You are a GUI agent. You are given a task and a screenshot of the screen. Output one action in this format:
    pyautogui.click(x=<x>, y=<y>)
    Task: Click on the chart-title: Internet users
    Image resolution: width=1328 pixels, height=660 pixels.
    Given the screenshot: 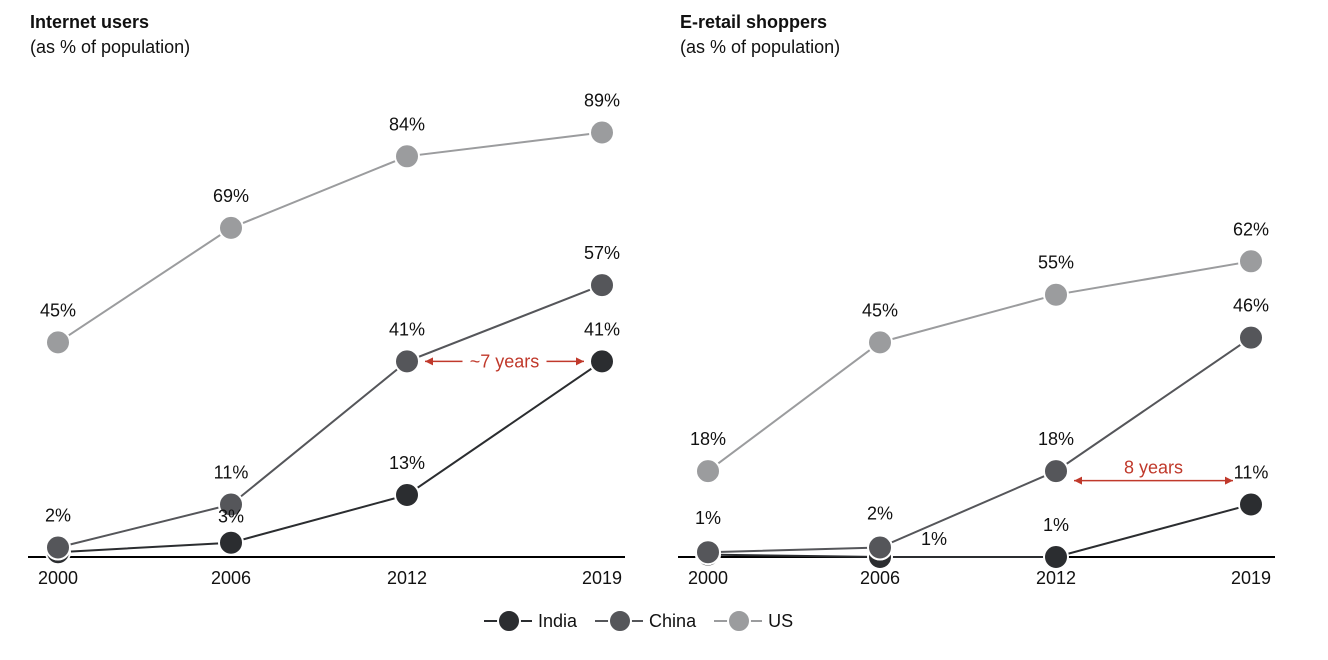 What is the action you would take?
    pyautogui.click(x=90, y=22)
    